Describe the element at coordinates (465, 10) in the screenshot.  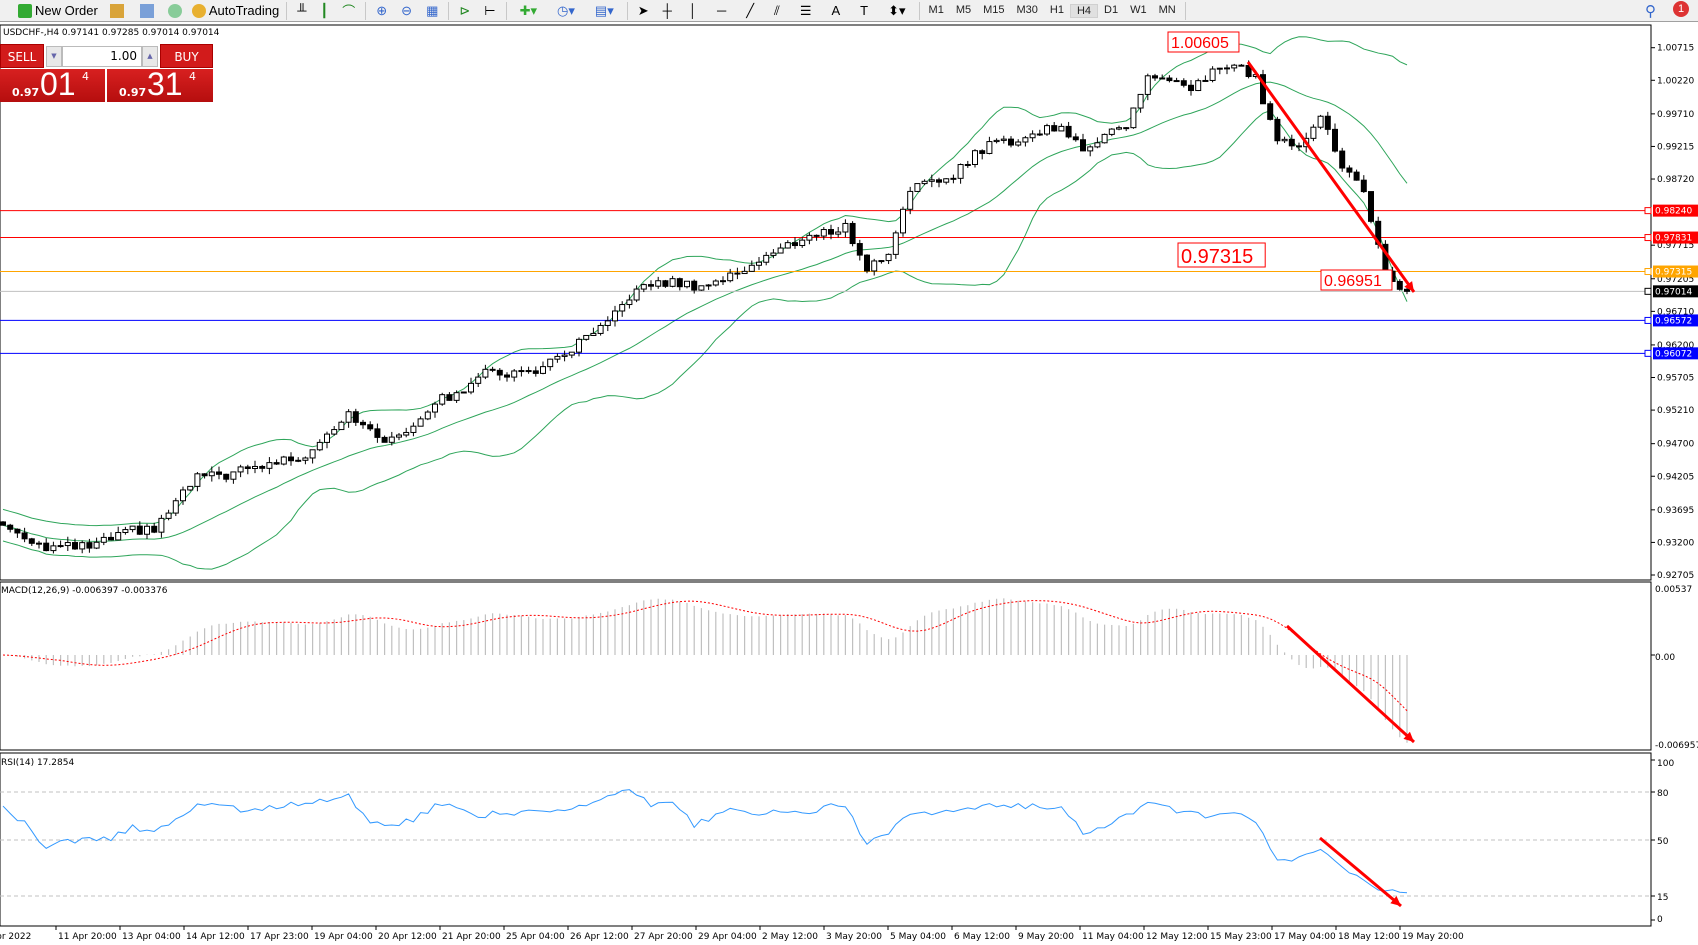
I see `auto-scroll-icon: ⊳` at that location.